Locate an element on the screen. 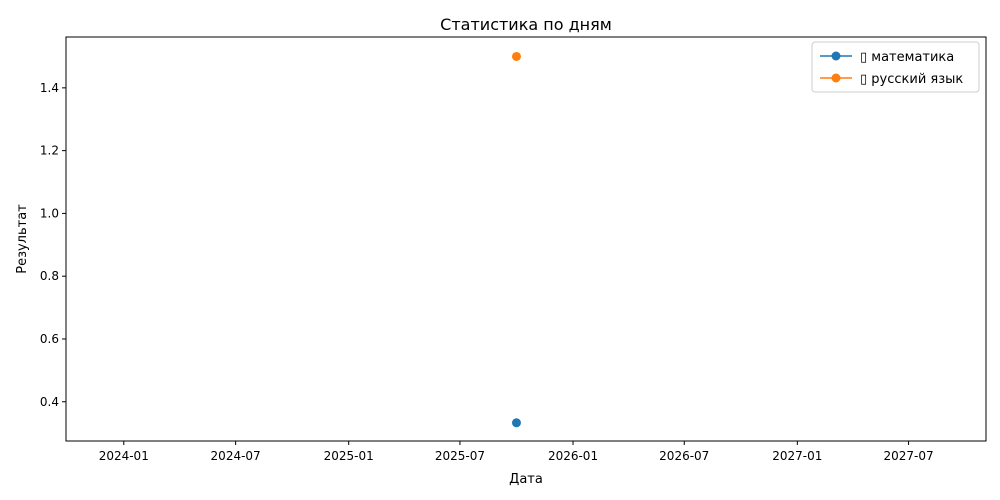 The width and height of the screenshot is (1000, 500). legend-frame is located at coordinates (895, 67).